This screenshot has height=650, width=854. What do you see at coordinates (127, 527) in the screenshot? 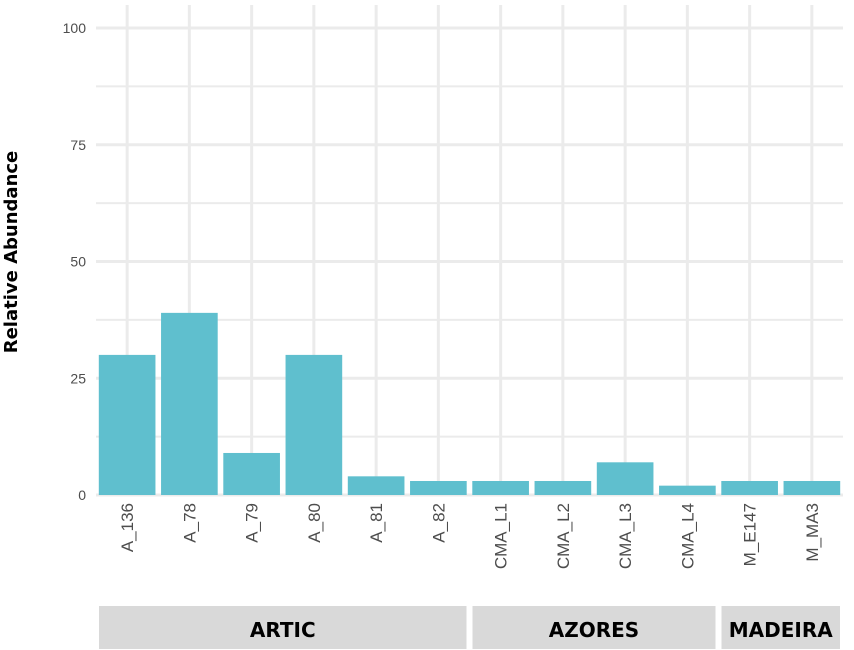
I see `x-tick-label: A_136` at bounding box center [127, 527].